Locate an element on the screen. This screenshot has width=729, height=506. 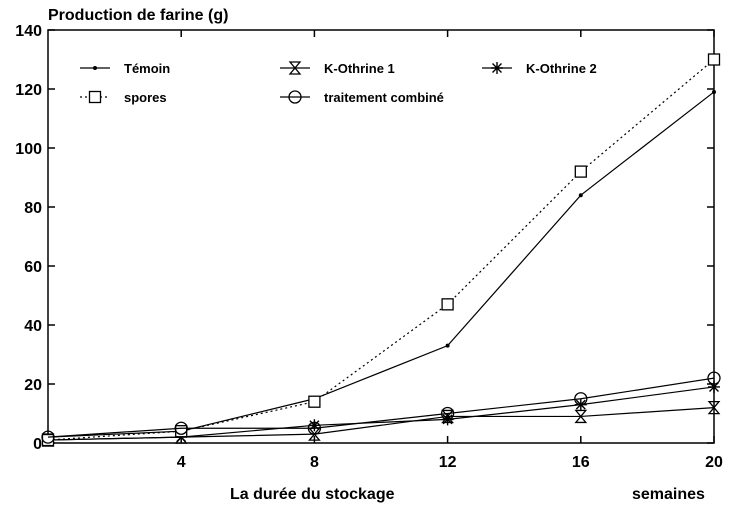
legend-item: spores is located at coordinates (123, 97).